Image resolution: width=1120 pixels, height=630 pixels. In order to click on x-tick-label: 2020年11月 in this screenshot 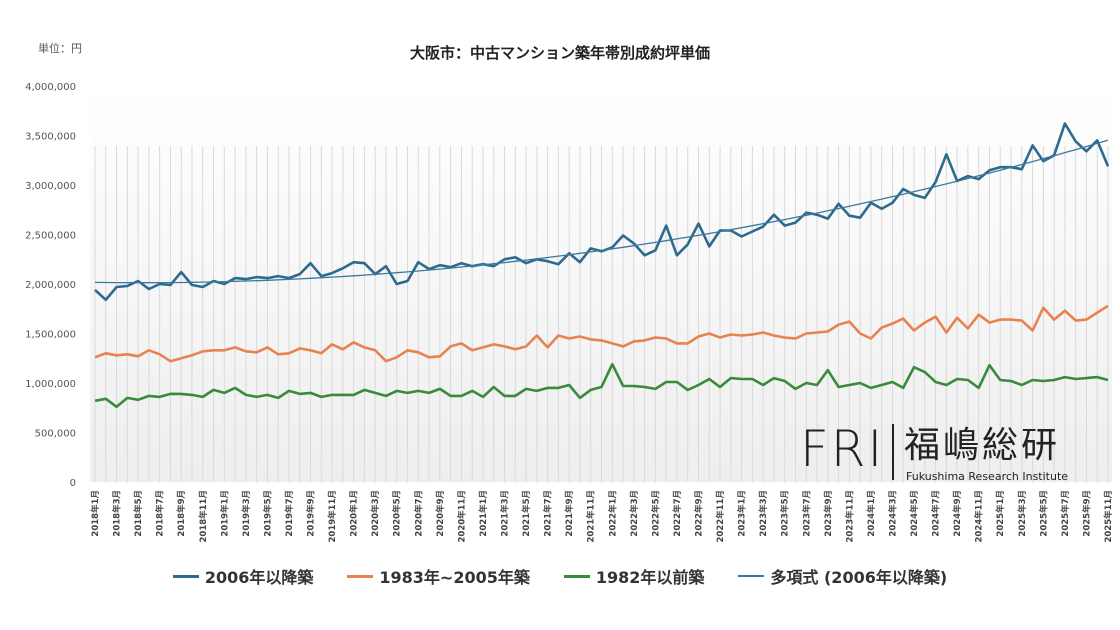, I will do `click(461, 516)`.